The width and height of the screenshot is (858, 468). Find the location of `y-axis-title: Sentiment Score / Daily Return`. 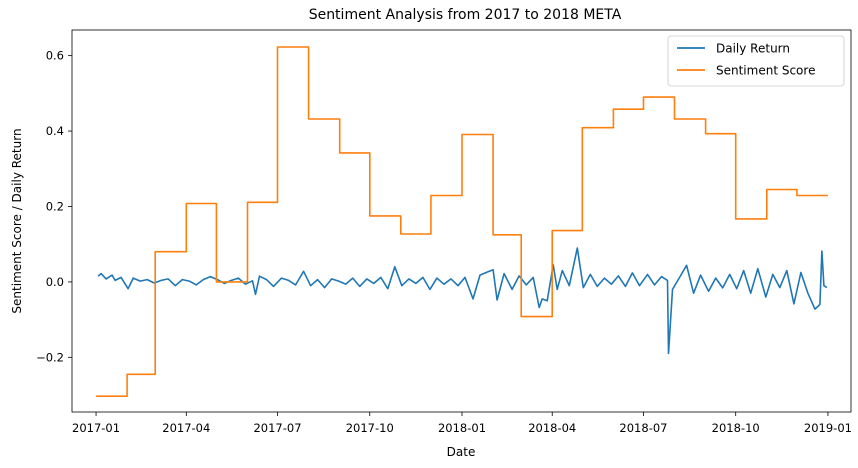

y-axis-title: Sentiment Score / Daily Return is located at coordinates (17, 220).